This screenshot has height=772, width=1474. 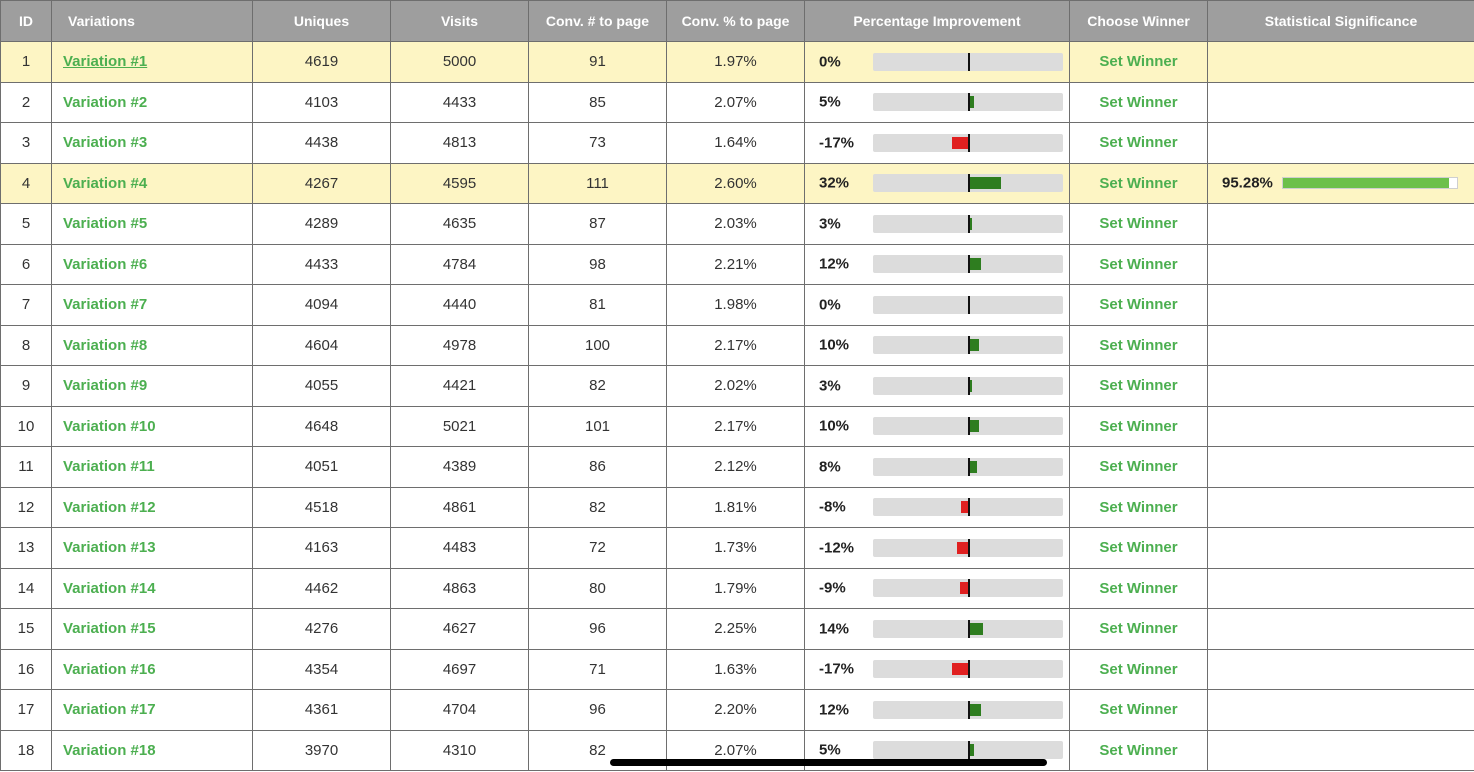 What do you see at coordinates (105, 102) in the screenshot?
I see `variation-link: Variation #2` at bounding box center [105, 102].